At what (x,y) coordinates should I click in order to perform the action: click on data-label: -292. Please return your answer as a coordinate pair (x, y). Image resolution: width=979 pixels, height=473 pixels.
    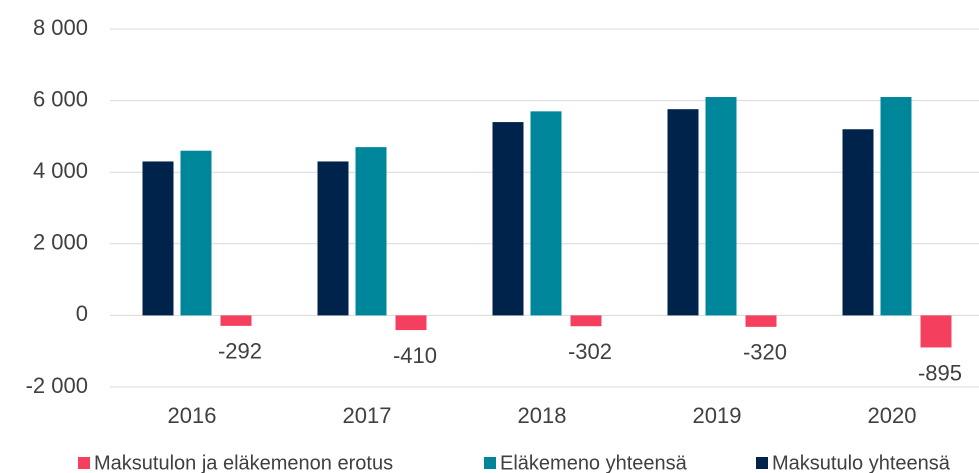
    Looking at the image, I should click on (240, 351).